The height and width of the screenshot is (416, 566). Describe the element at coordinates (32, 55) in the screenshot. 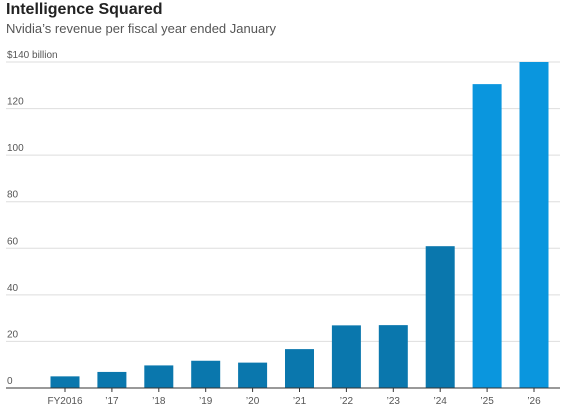

I see `y-tick-label: $140 billion` at that location.